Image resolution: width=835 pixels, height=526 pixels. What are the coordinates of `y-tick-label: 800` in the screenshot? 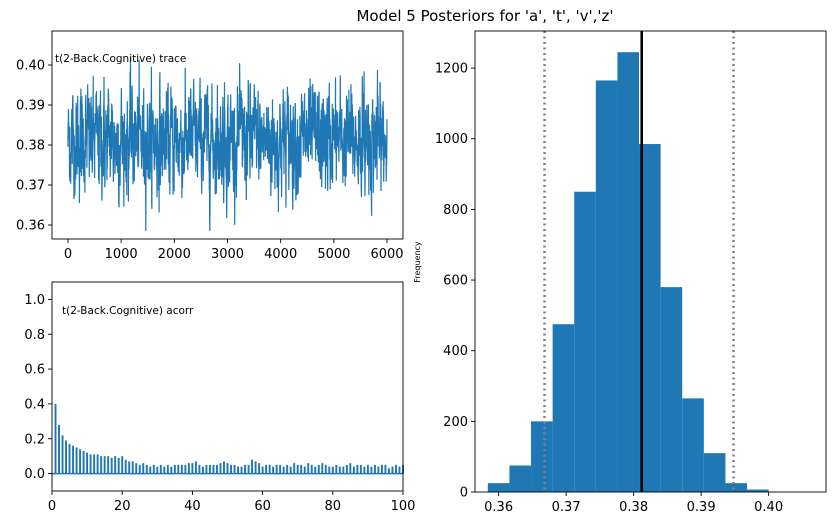 It's located at (455, 210).